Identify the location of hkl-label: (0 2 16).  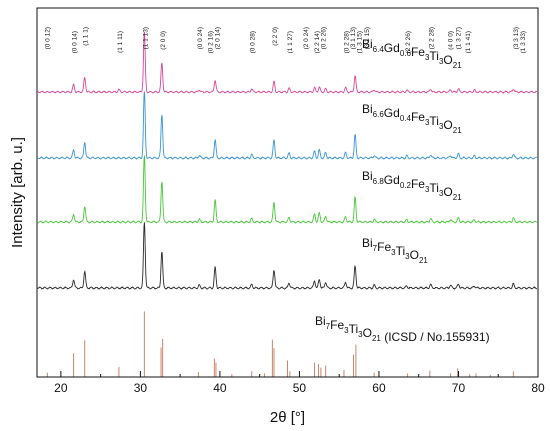
(211, 42).